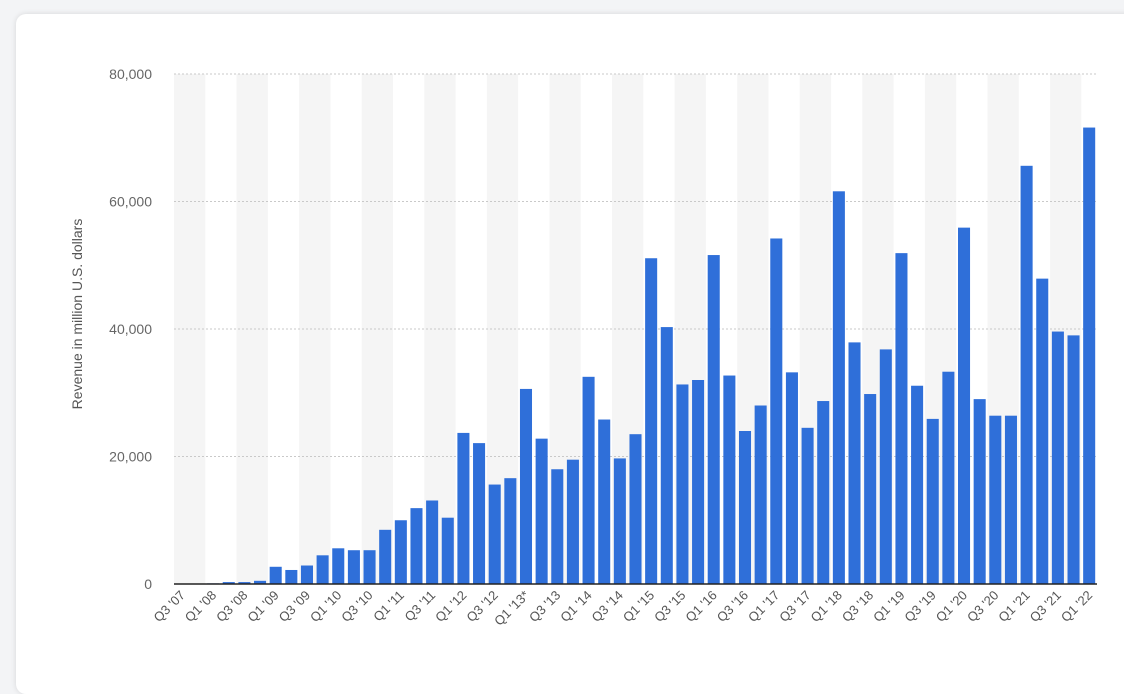 The image size is (1124, 694). I want to click on x-tick-label: Q3 '20, so click(982, 606).